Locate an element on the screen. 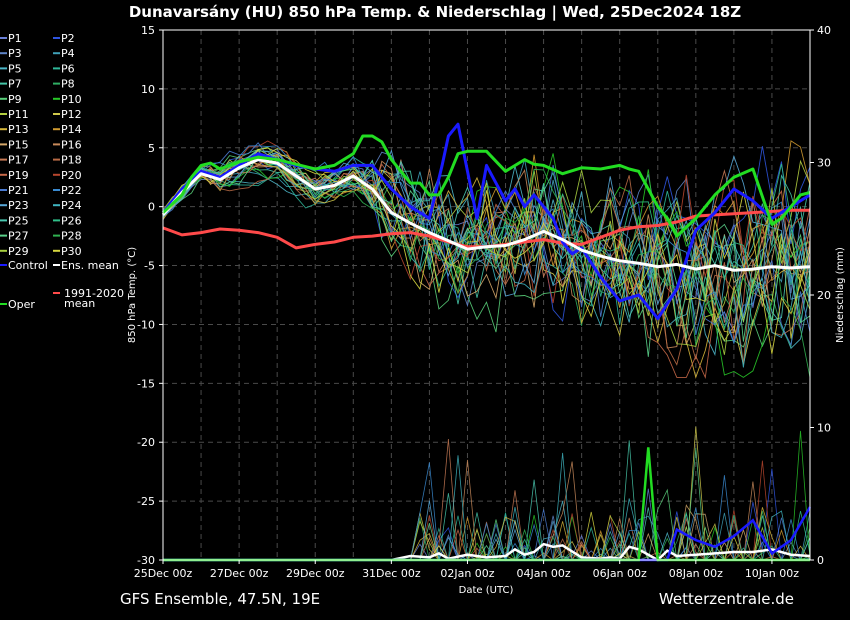 This screenshot has height=620, width=850. legend-label: P12 is located at coordinates (71, 114).